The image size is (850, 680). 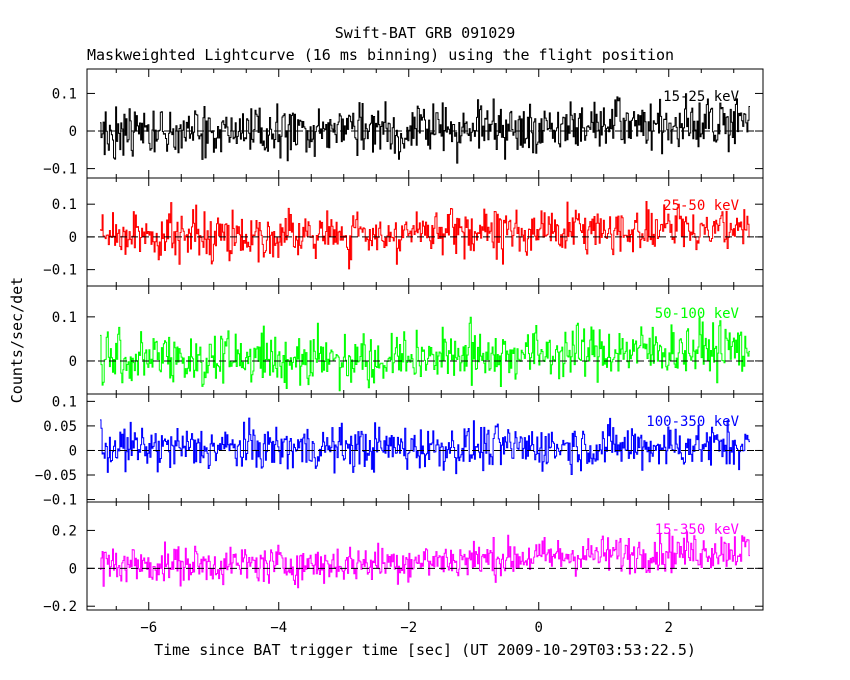 I want to click on panel-2: −0.1 0 0.1 25-50 keV, so click(x=403, y=232).